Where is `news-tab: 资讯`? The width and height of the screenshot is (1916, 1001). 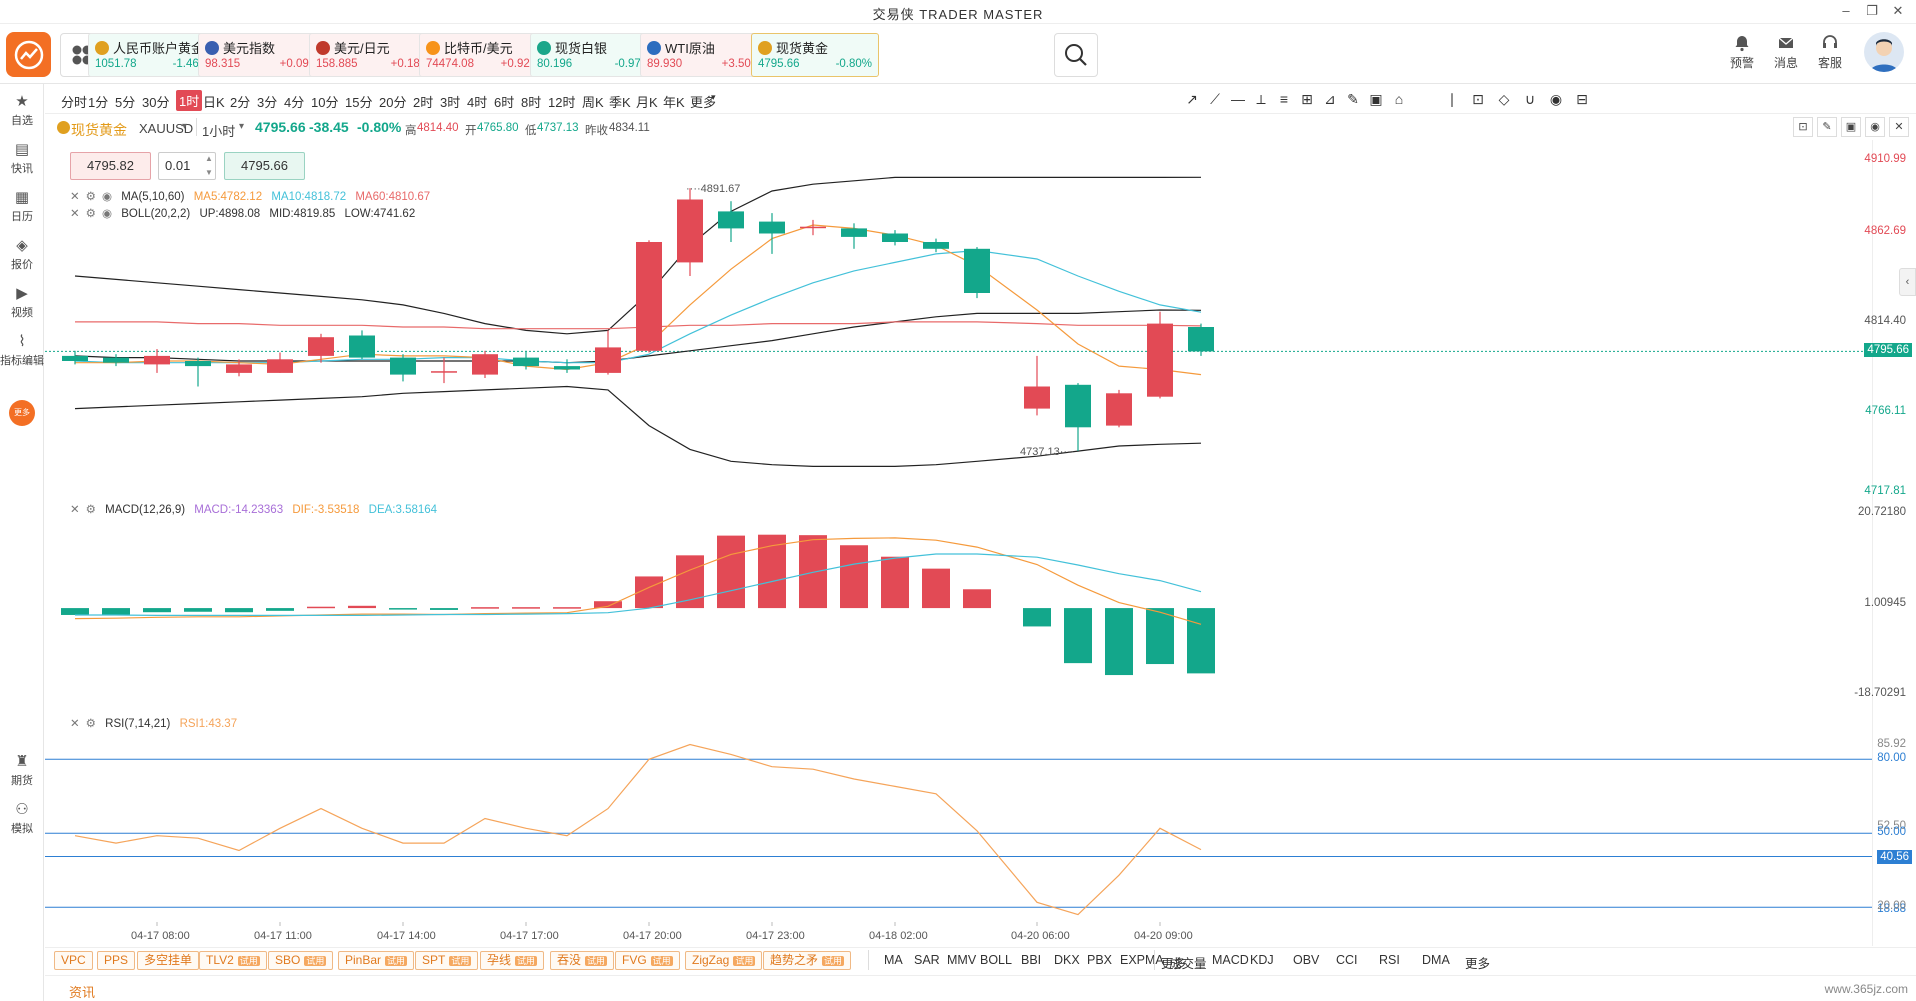 news-tab: 资讯 is located at coordinates (82, 992).